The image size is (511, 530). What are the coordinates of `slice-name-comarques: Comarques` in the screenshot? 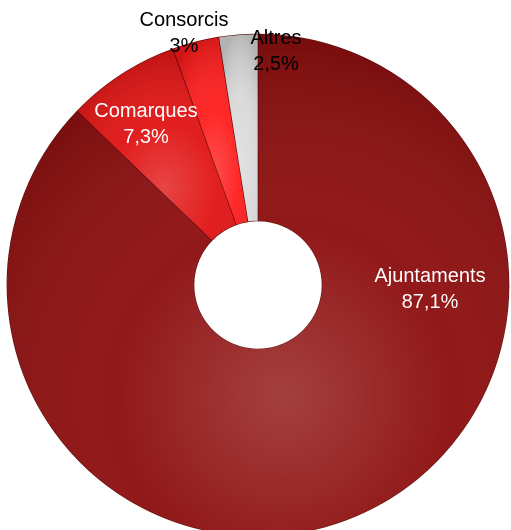 It's located at (145, 111).